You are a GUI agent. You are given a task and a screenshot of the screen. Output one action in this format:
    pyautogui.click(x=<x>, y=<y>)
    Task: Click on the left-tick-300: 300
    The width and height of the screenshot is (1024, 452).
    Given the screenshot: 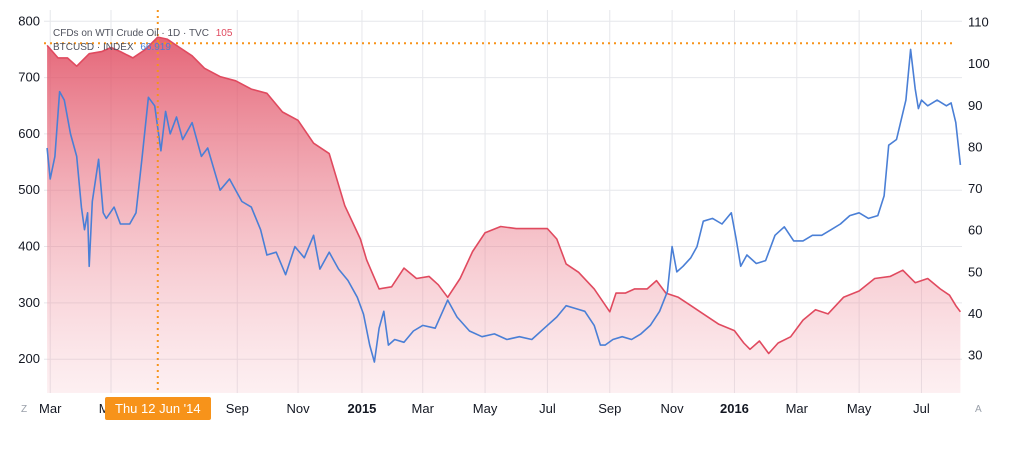 What is the action you would take?
    pyautogui.click(x=29, y=302)
    